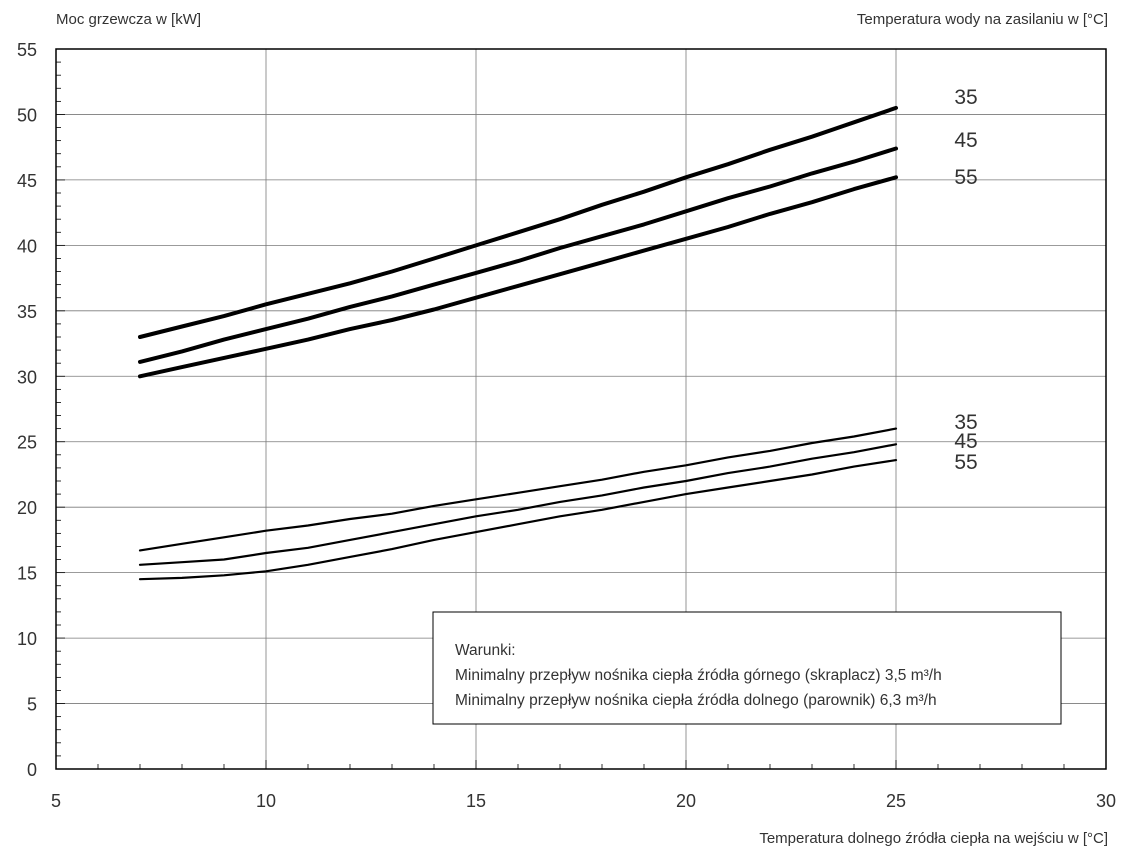 This screenshot has width=1124, height=852. What do you see at coordinates (965, 177) in the screenshot?
I see `series-label-upper-55: 55` at bounding box center [965, 177].